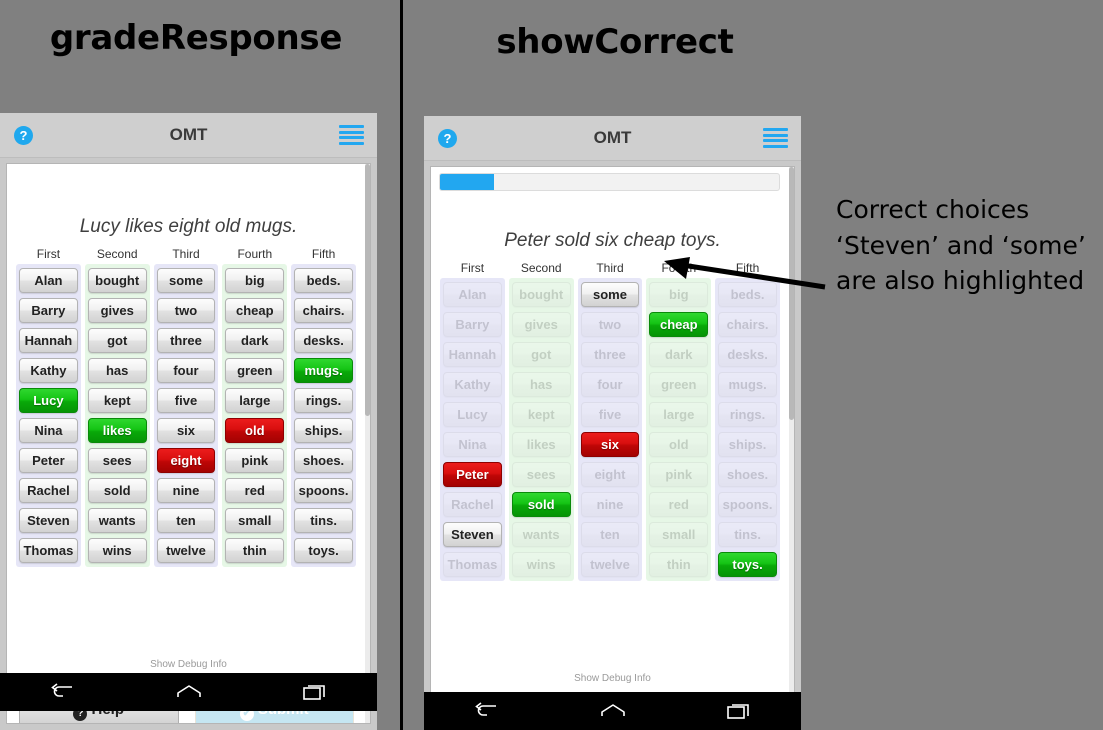  What do you see at coordinates (610, 444) in the screenshot?
I see `word-choice-cell: six` at bounding box center [610, 444].